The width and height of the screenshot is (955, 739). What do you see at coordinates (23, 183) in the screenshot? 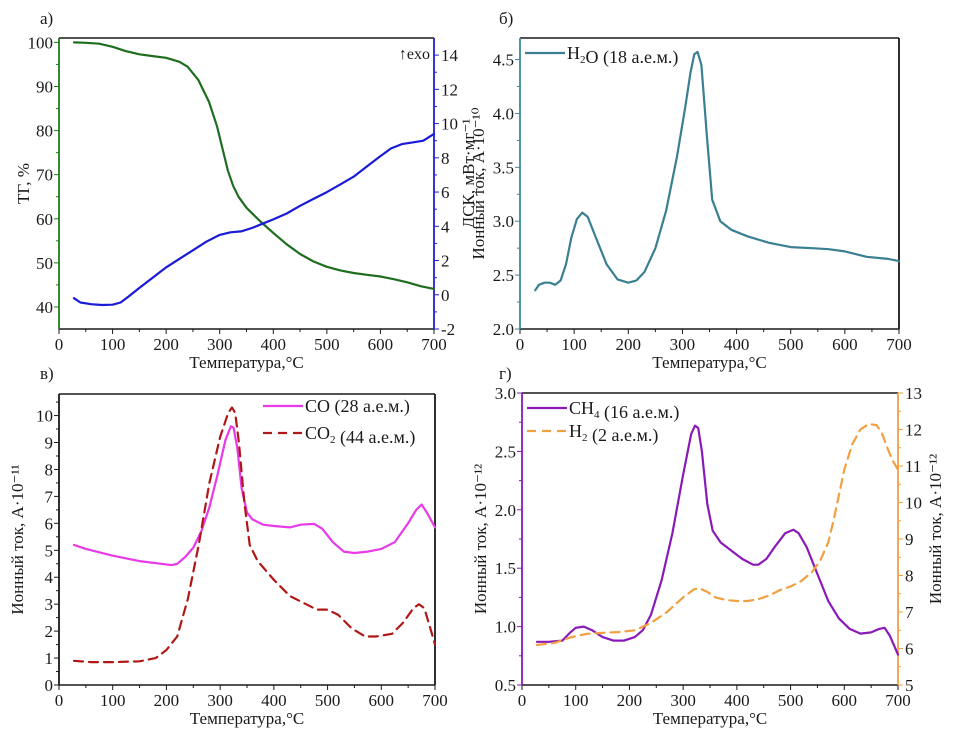
I see `y-axis-label: ТГ, %` at bounding box center [23, 183].